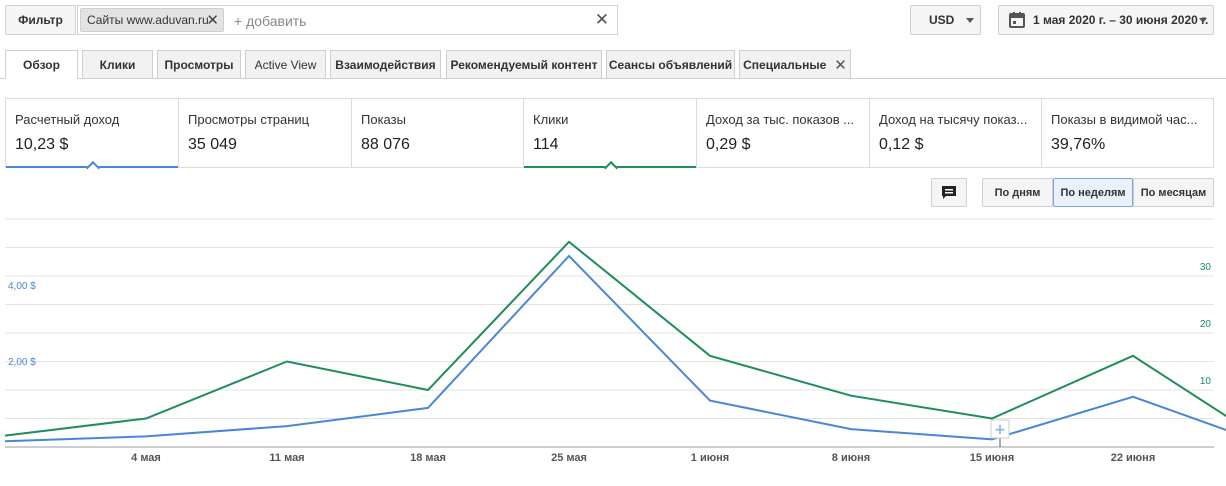 The image size is (1226, 486). I want to click on tab-views: Просмотры, so click(199, 64).